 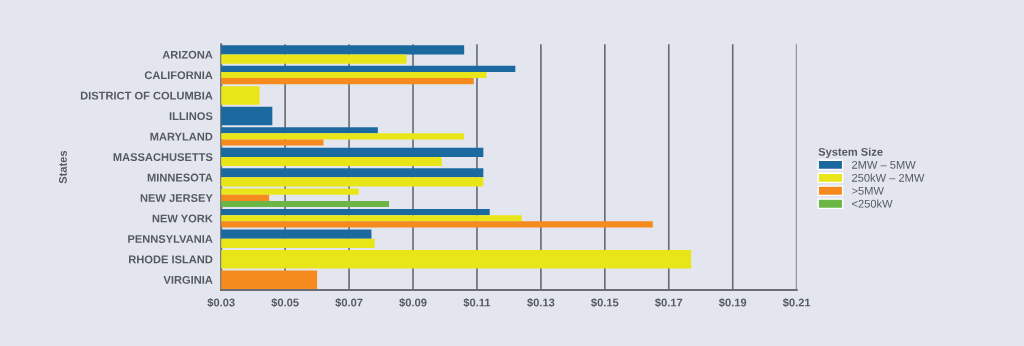 What do you see at coordinates (163, 157) in the screenshot?
I see `y-tick-label: MASSACHUSETTS` at bounding box center [163, 157].